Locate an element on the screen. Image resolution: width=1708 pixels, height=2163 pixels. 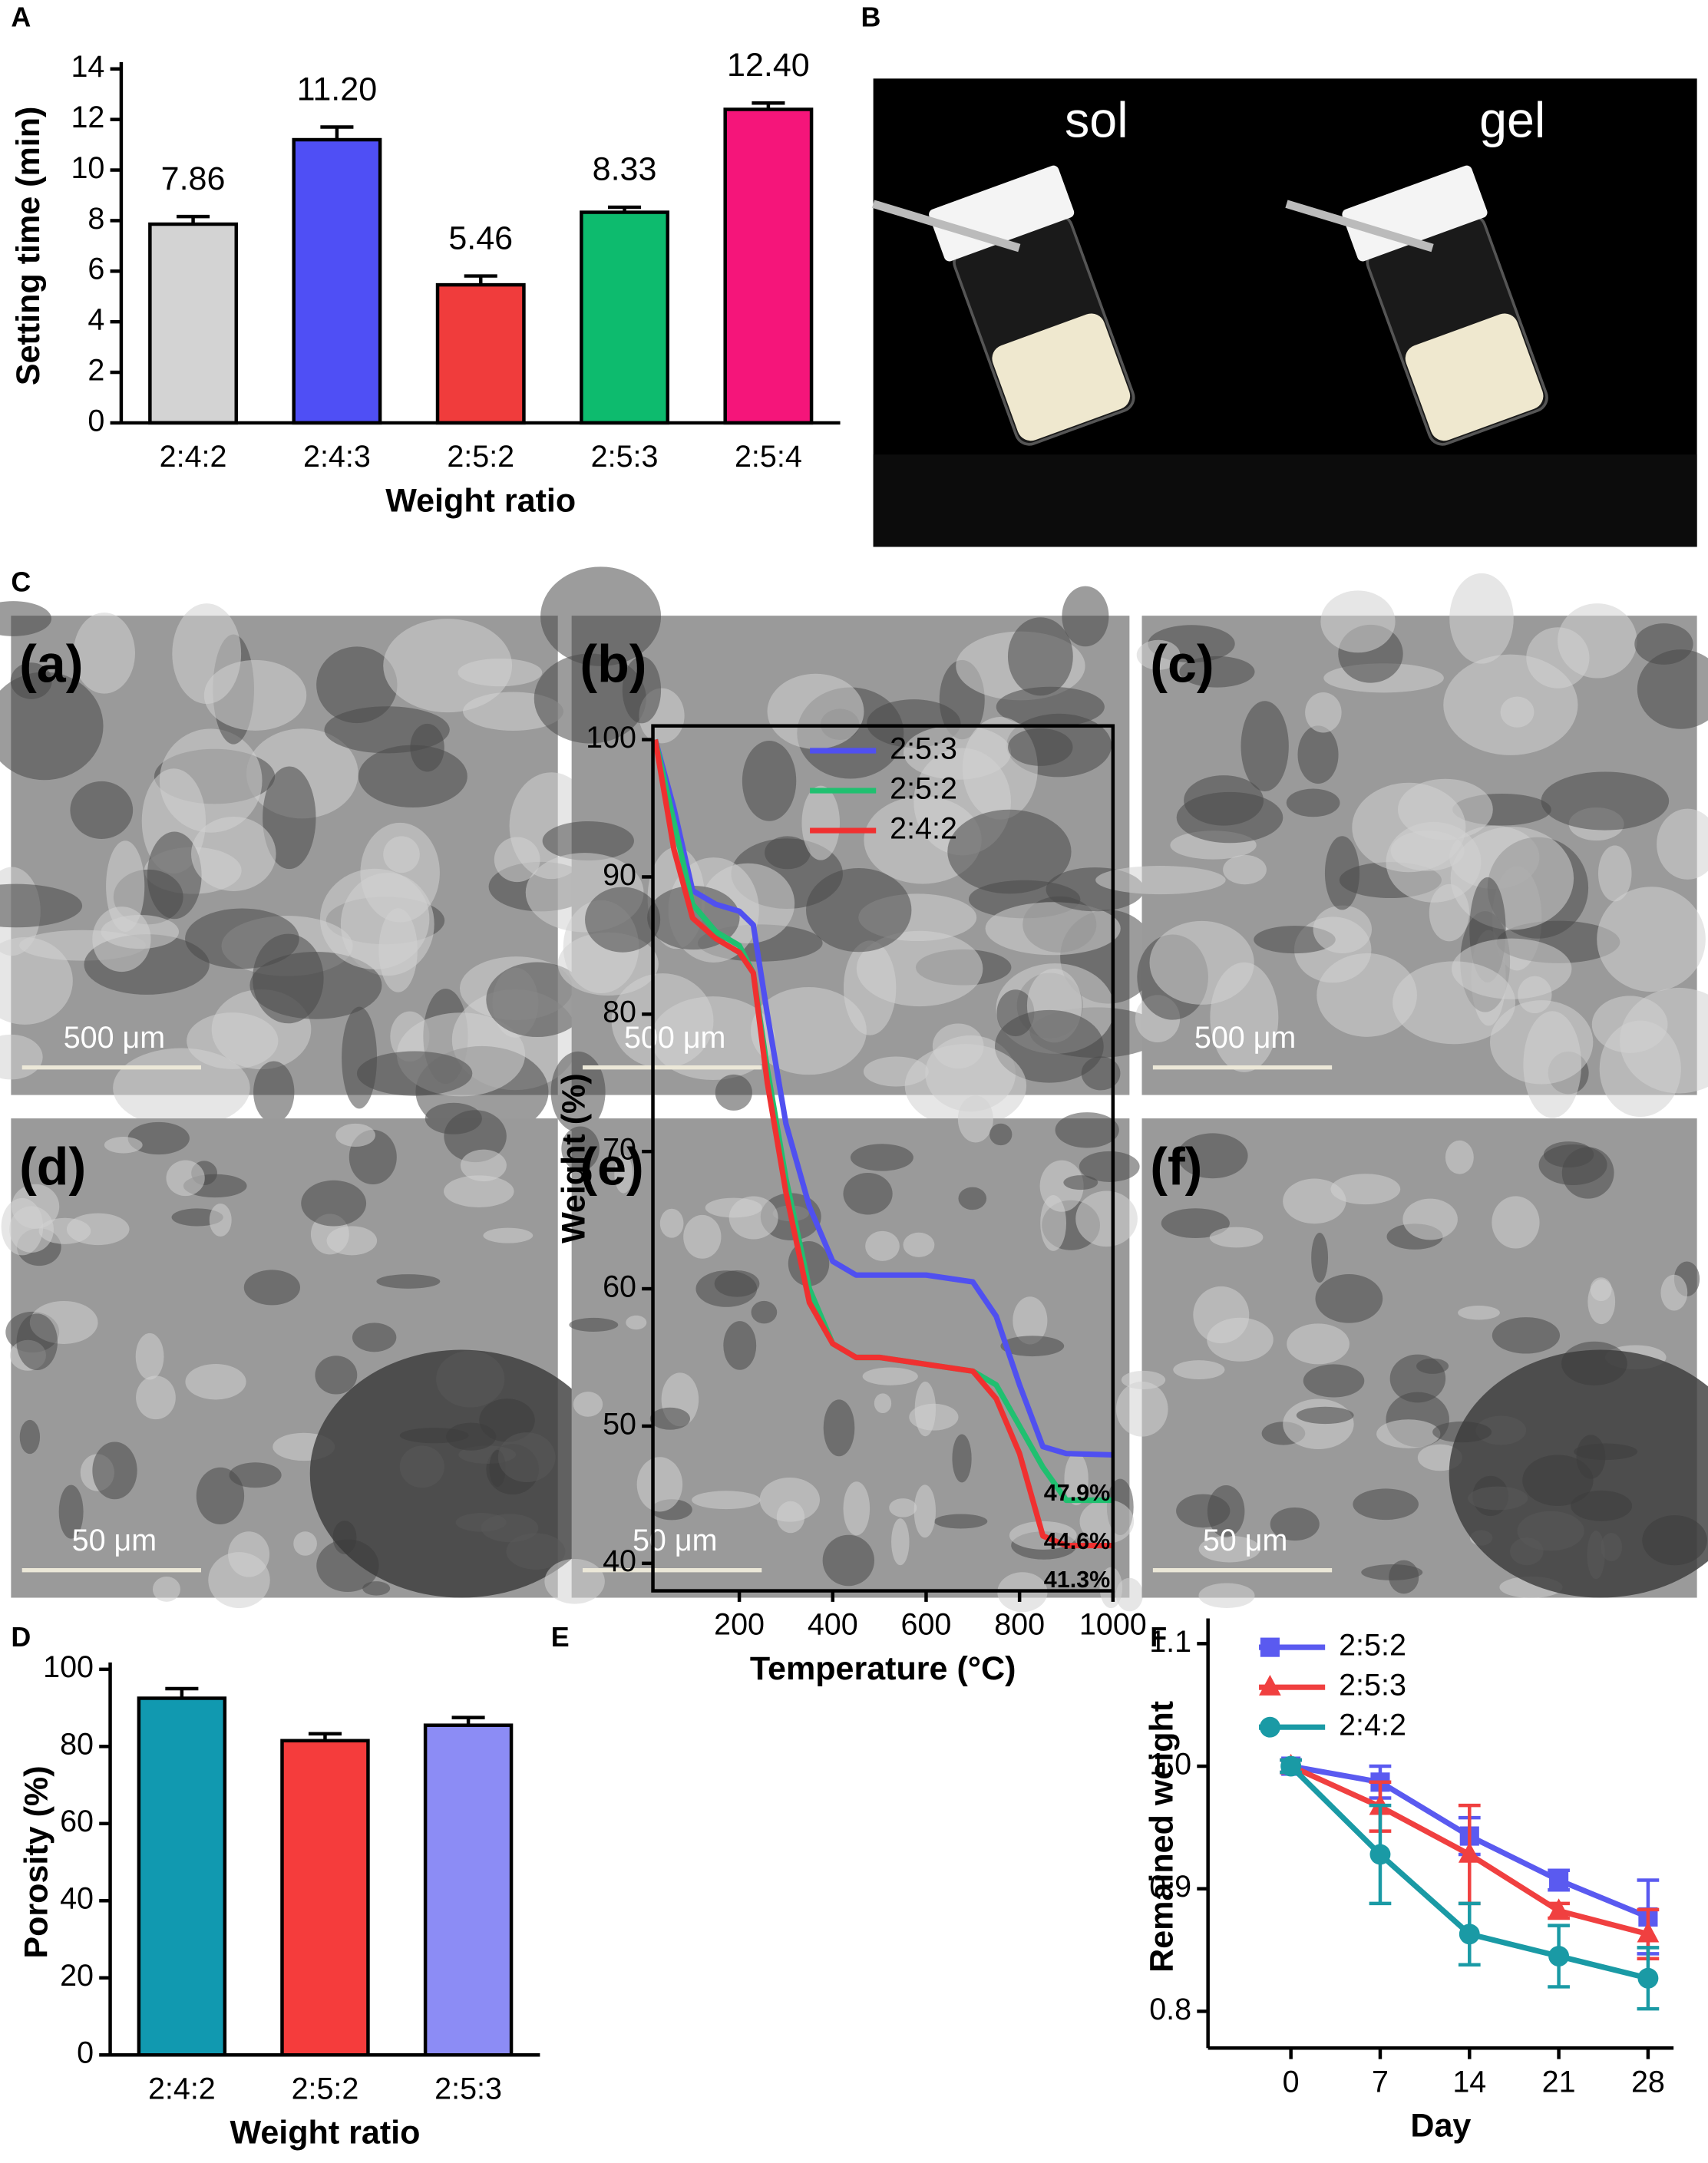
y-axis-label: Porosity (%) is located at coordinates (36, 1861).